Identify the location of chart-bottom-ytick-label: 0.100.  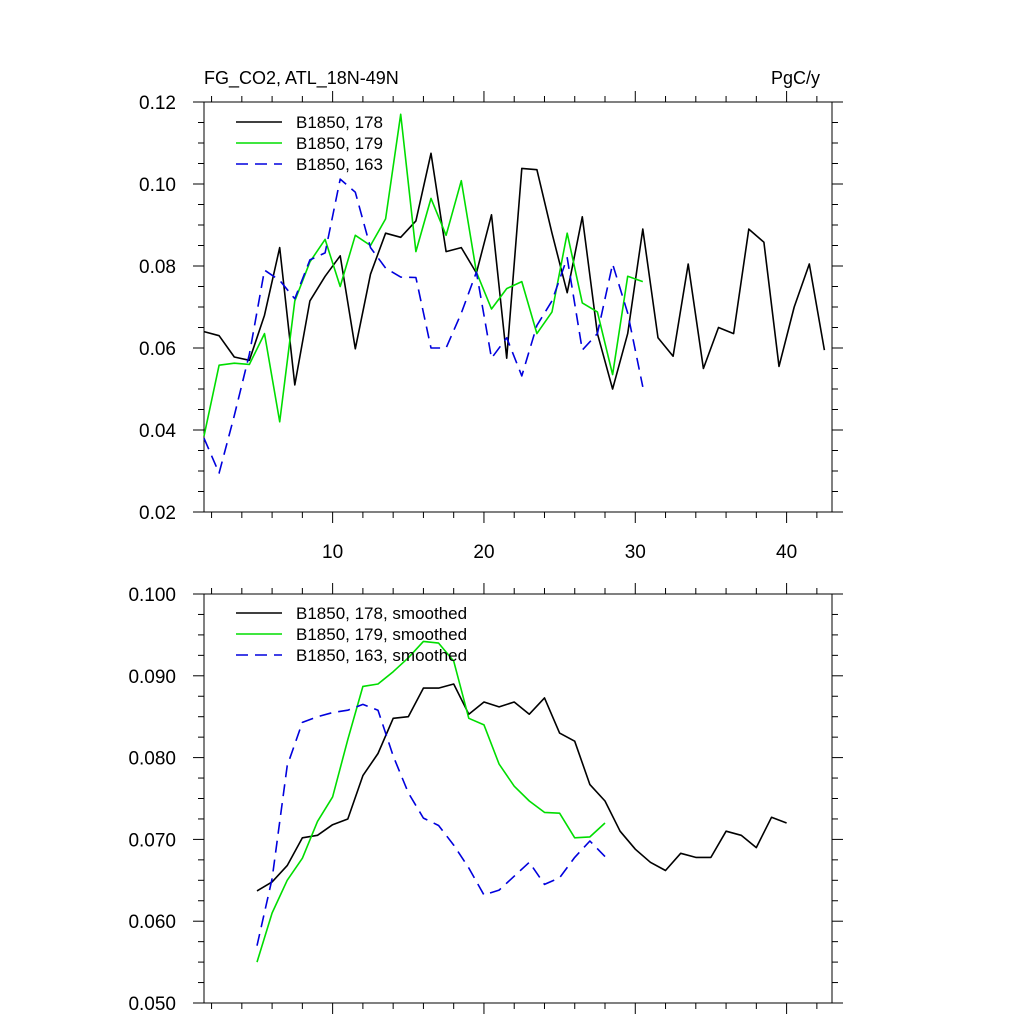
(152, 595).